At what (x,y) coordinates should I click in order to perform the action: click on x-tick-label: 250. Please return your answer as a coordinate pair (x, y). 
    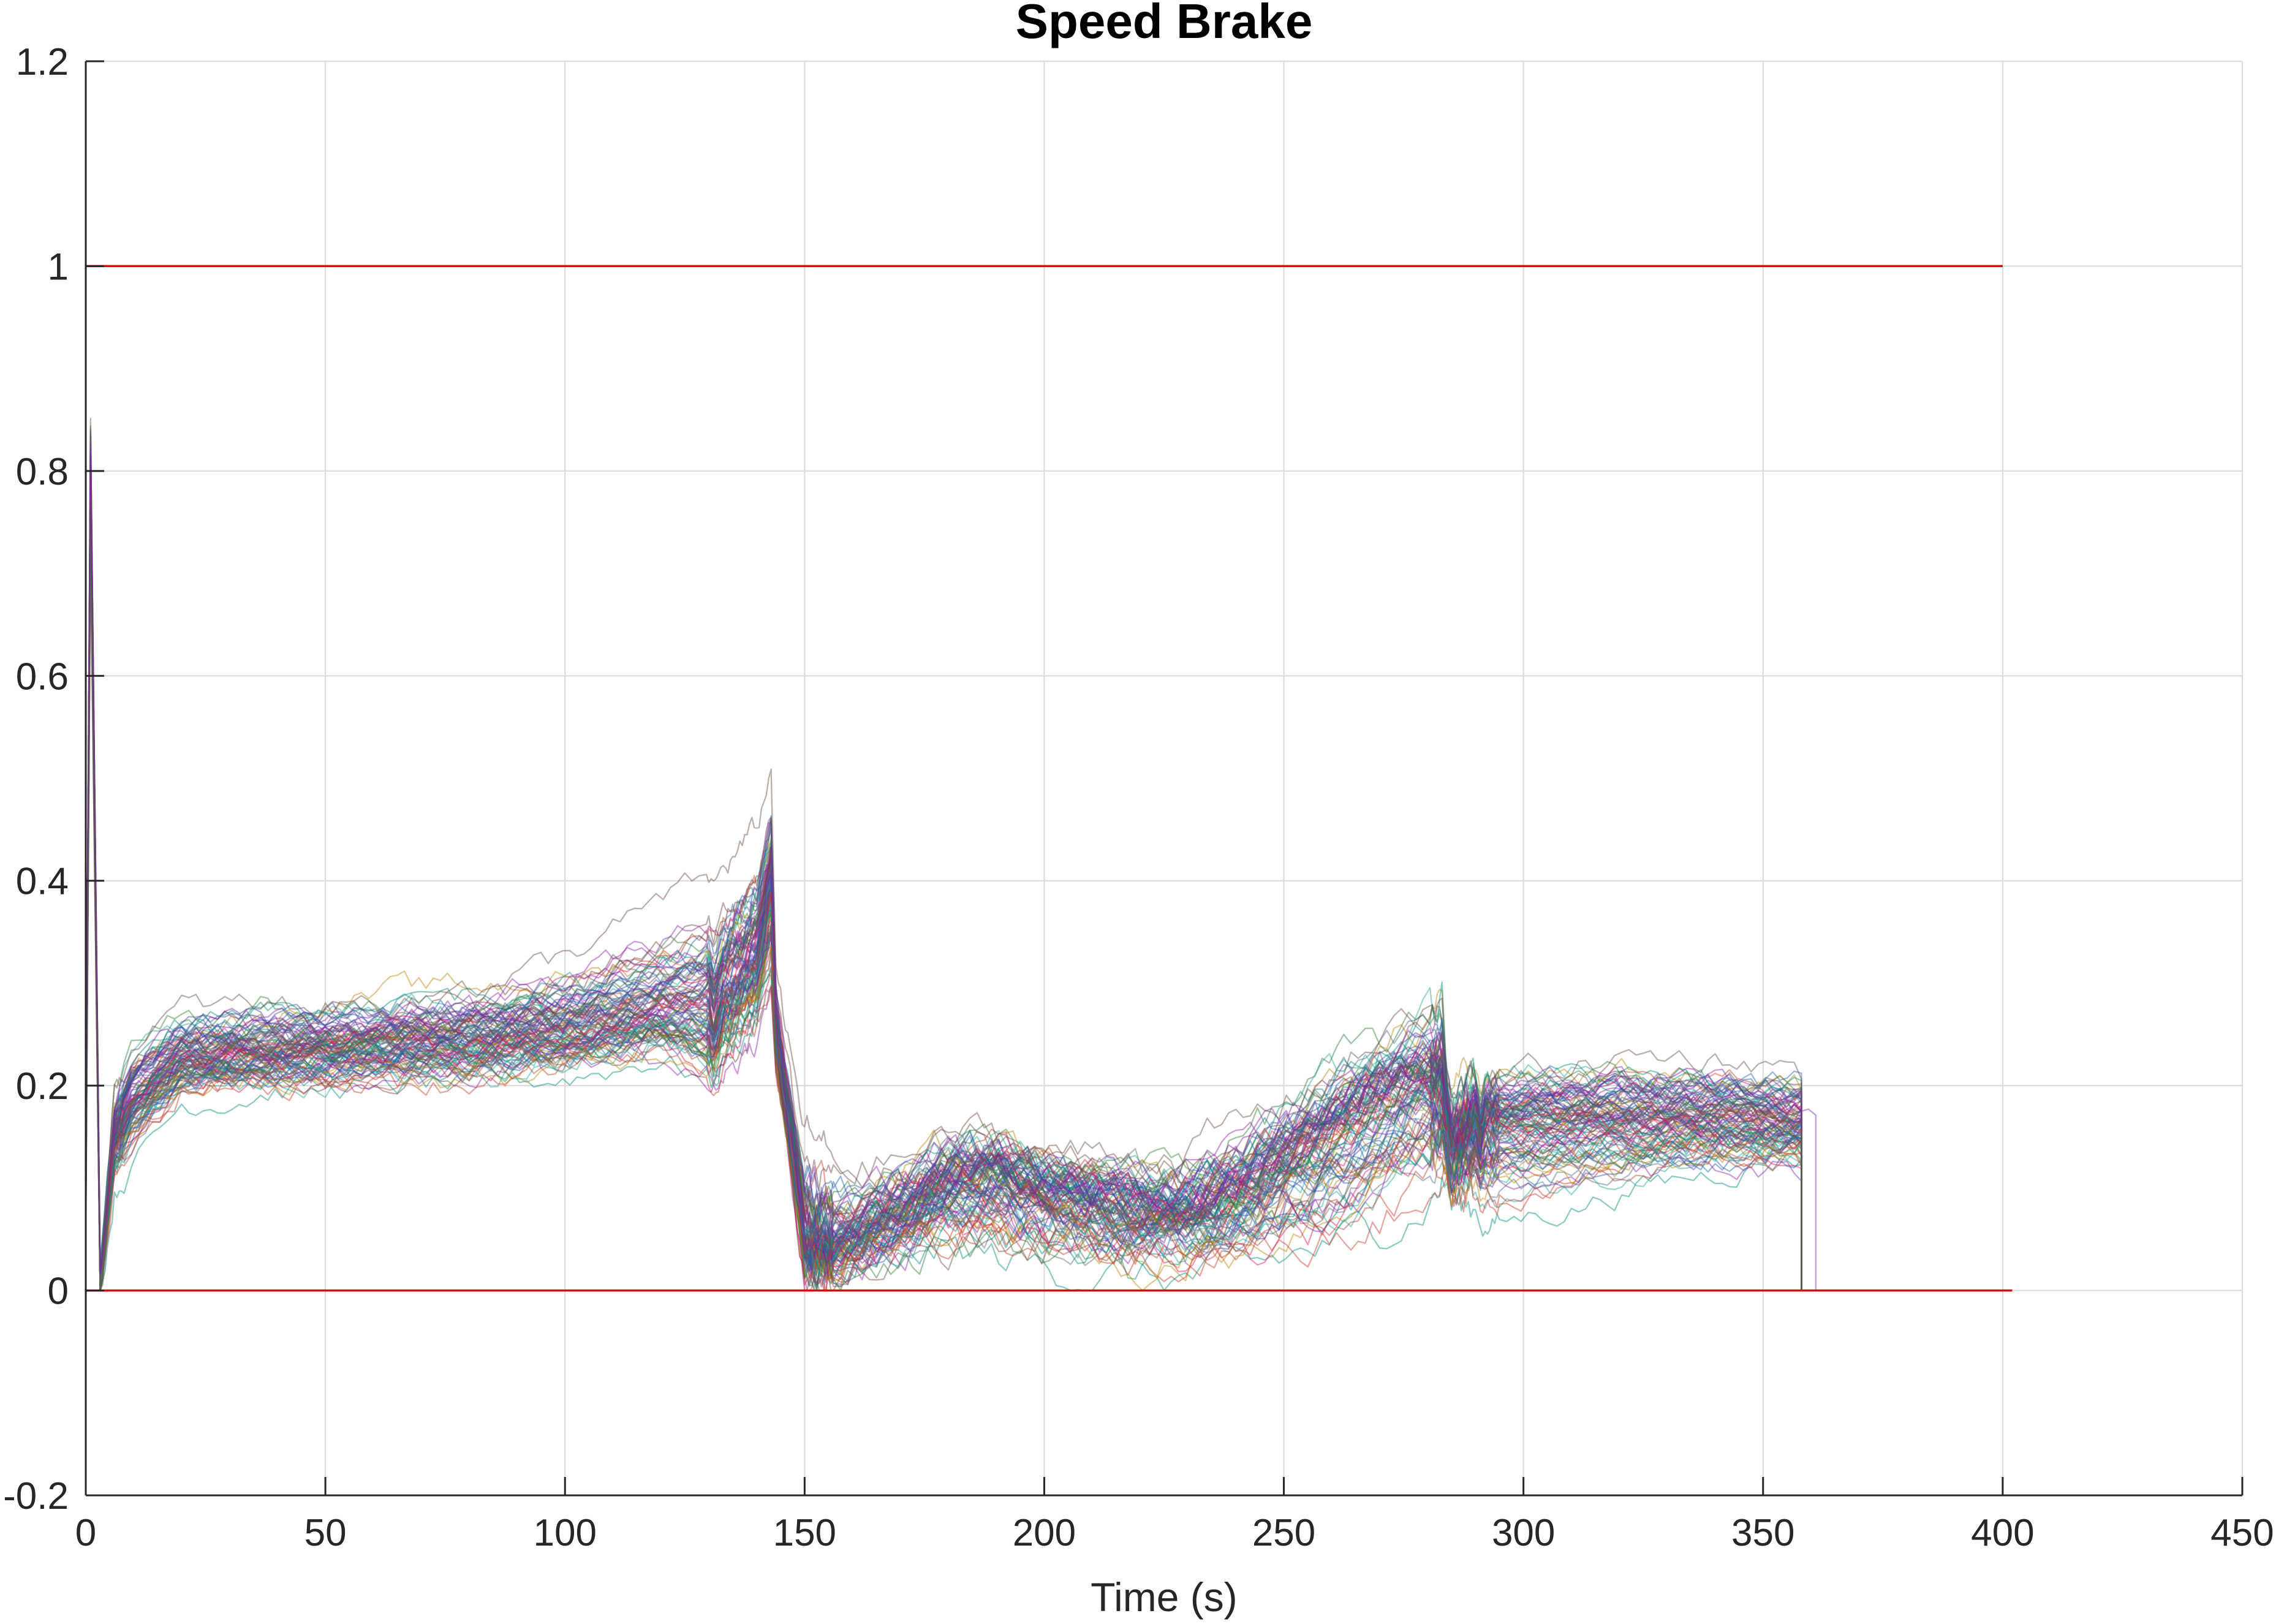
    Looking at the image, I should click on (1284, 1533).